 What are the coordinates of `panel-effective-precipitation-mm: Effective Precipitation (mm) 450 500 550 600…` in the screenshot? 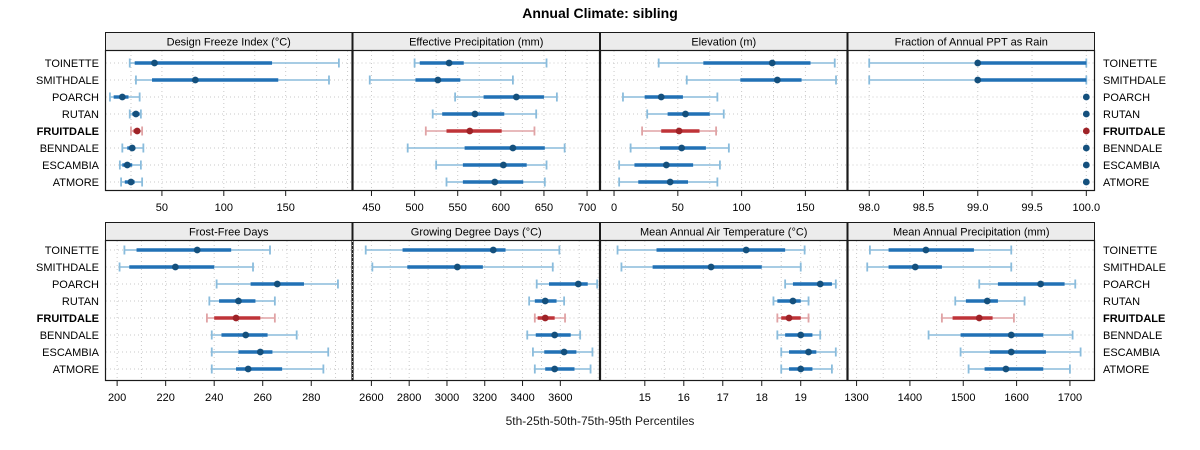 It's located at (476, 123).